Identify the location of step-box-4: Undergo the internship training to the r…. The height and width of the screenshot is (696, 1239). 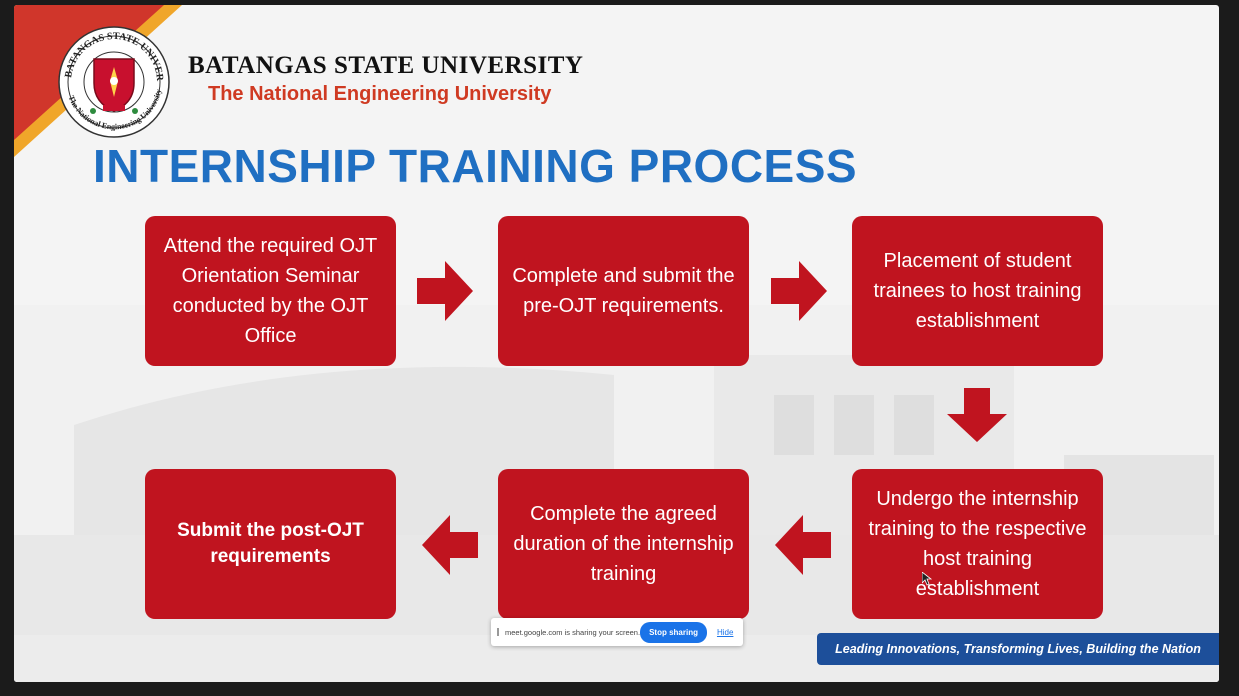
(977, 544).